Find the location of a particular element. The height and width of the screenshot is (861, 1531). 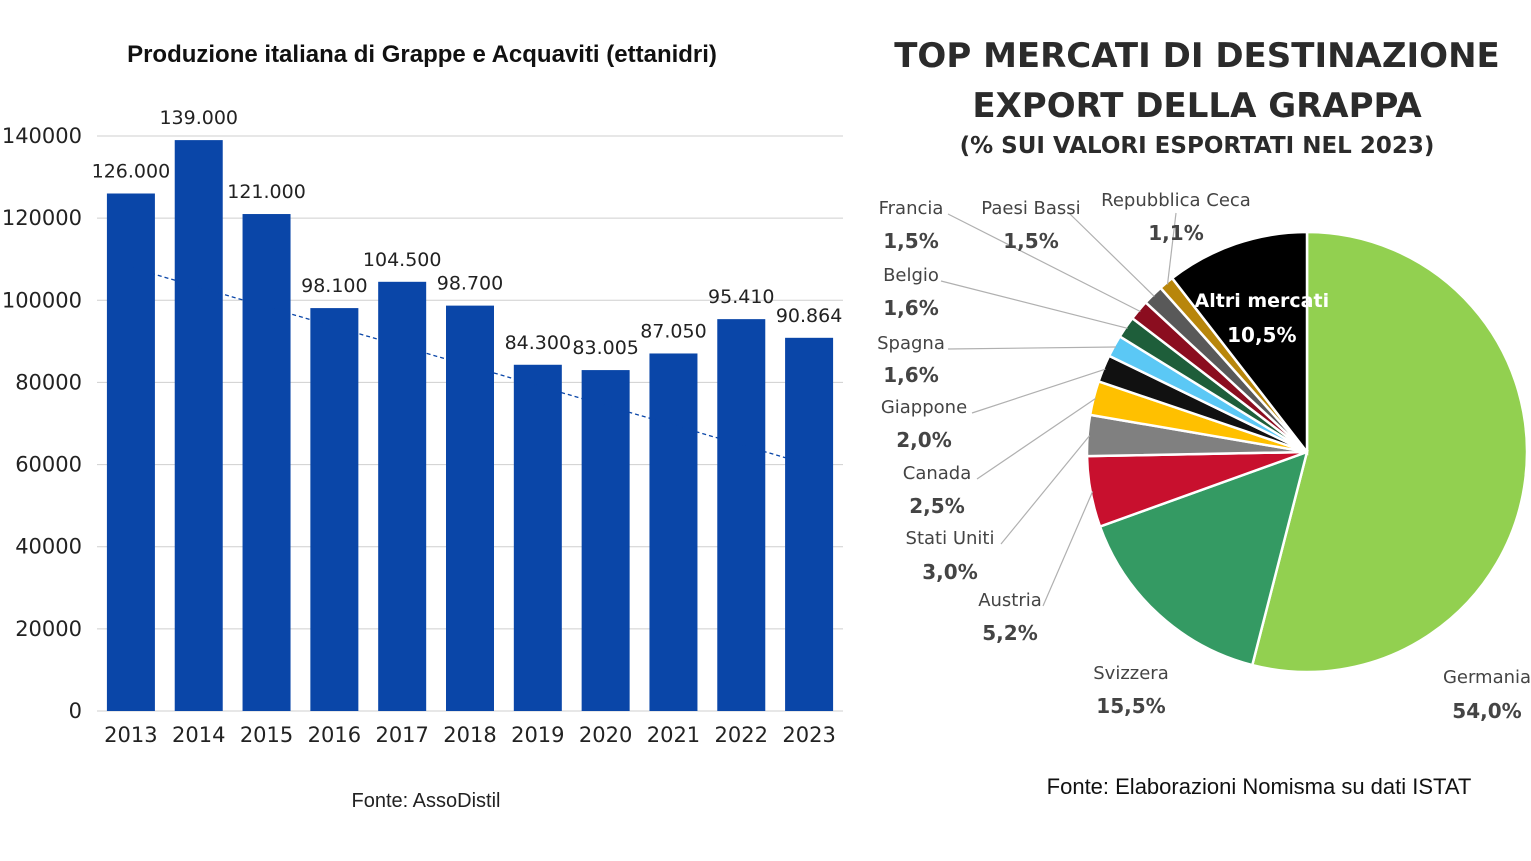

y-tick-label: 120000 is located at coordinates (42, 218).